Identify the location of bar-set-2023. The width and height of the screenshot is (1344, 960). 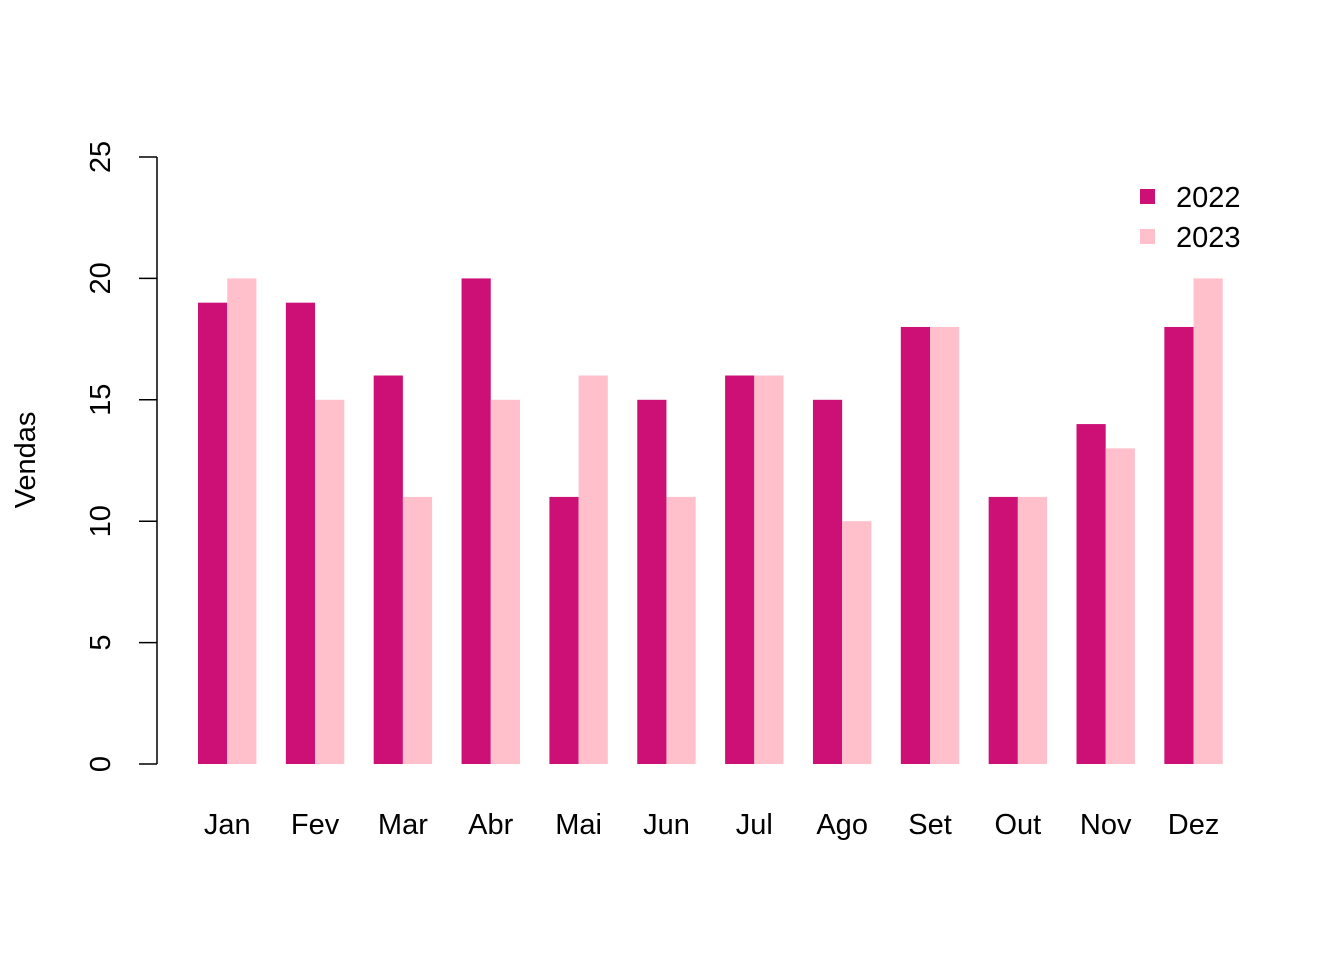
(945, 545).